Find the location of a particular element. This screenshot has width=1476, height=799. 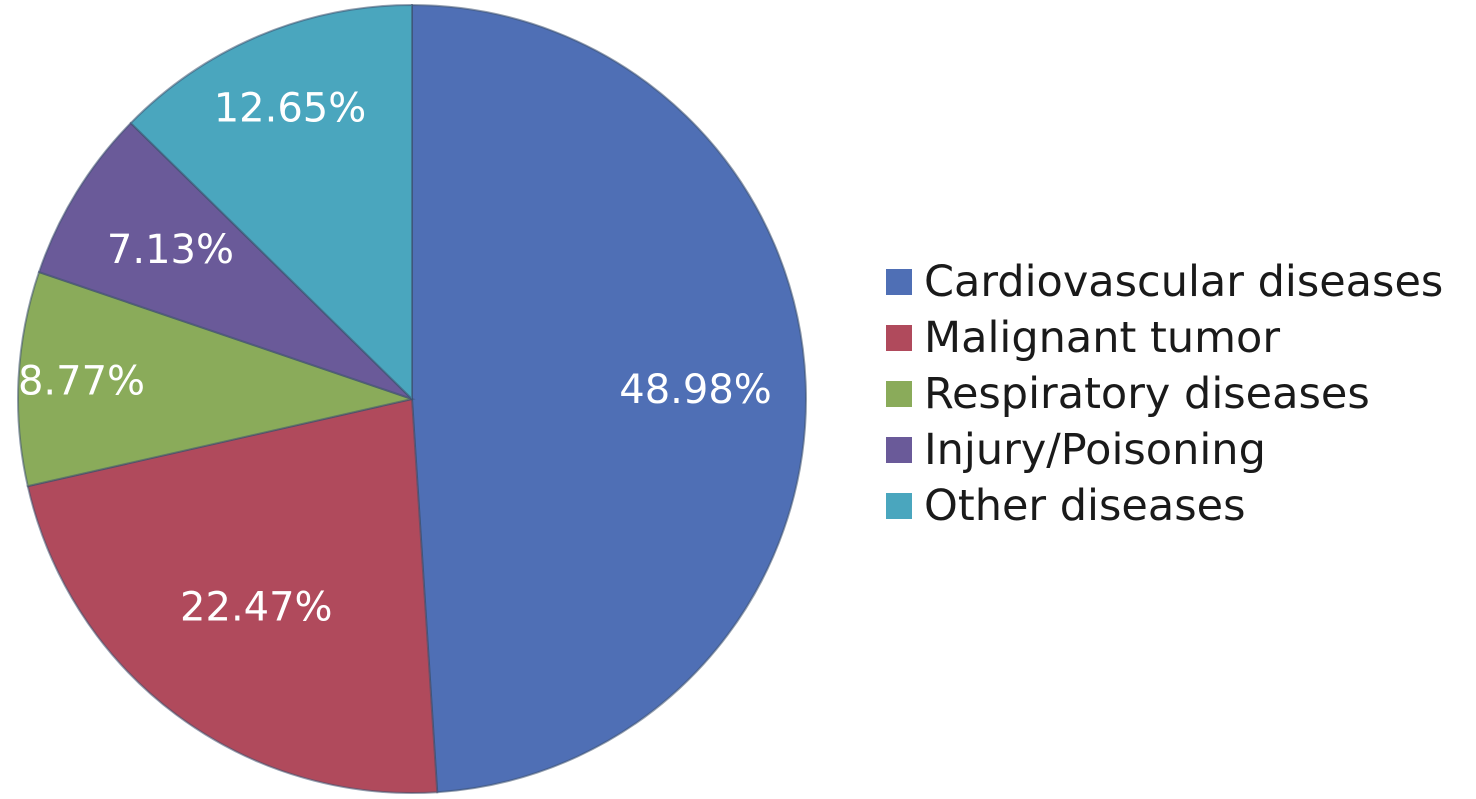

legend-item-other-diseases: Other diseases is located at coordinates (1176, 506).